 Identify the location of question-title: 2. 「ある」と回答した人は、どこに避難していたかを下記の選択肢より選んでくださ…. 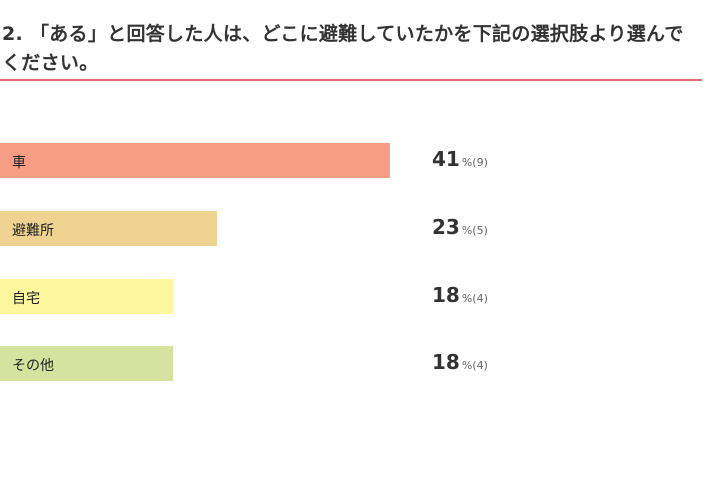
(343, 48).